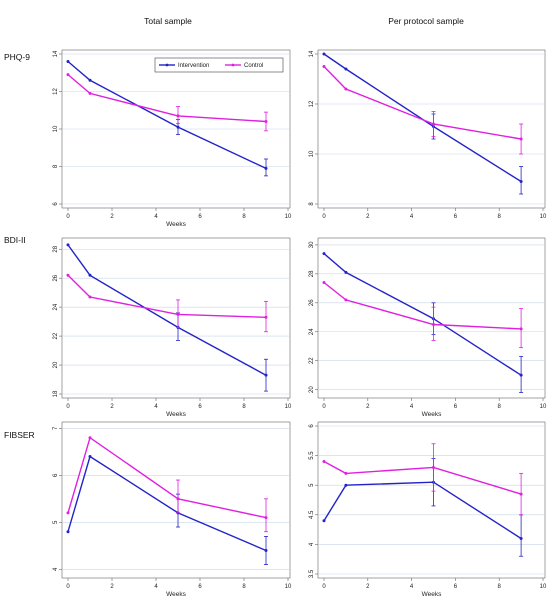 The height and width of the screenshot is (600, 553). What do you see at coordinates (56, 569) in the screenshot?
I see `y-tick-label: 4` at bounding box center [56, 569].